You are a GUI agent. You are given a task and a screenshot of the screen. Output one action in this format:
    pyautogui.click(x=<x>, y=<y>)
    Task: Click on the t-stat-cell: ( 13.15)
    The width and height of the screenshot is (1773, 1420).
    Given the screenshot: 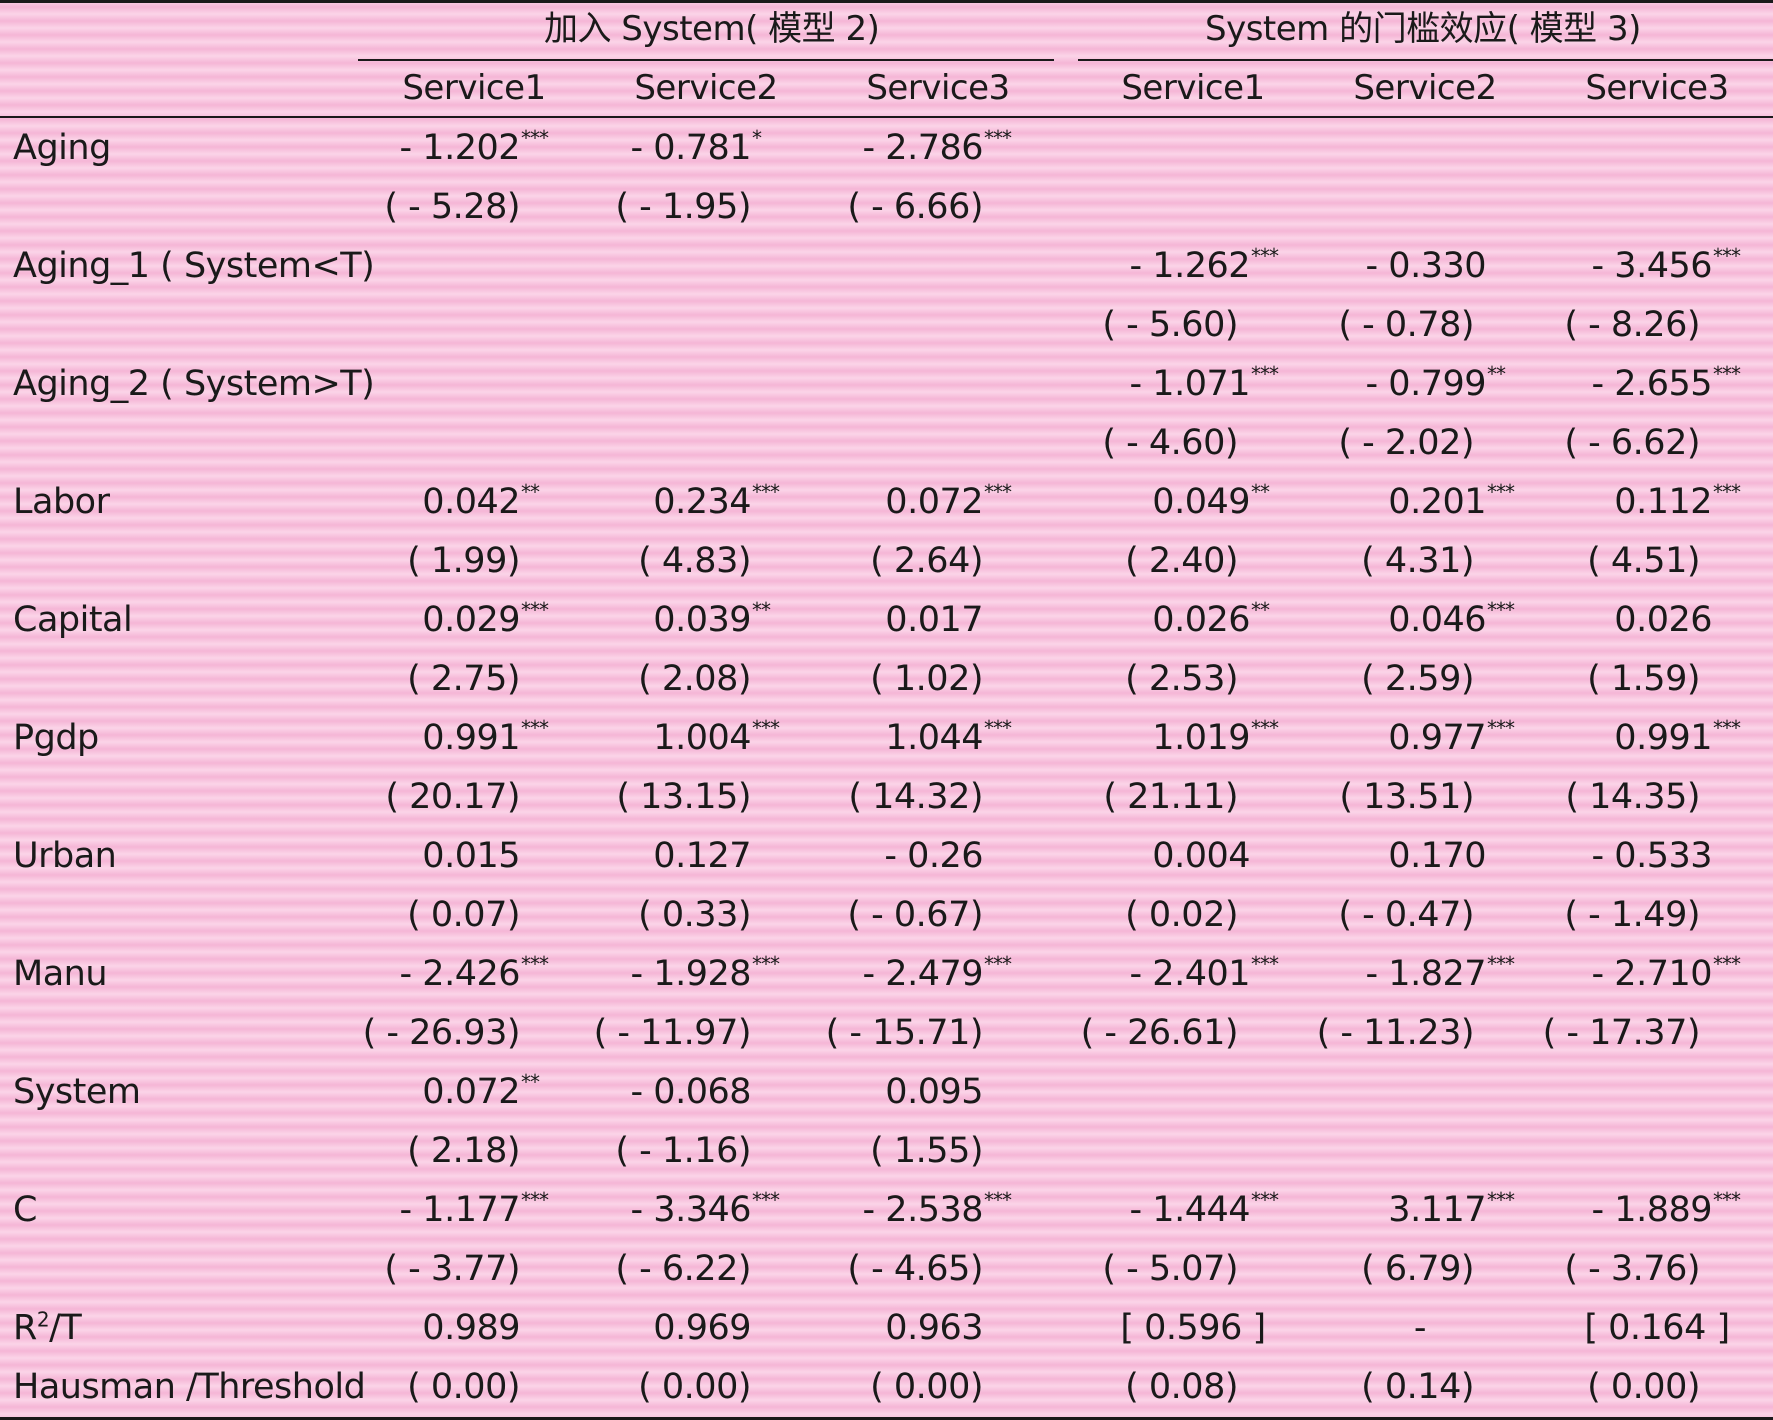 What is the action you would take?
    pyautogui.click(x=683, y=797)
    